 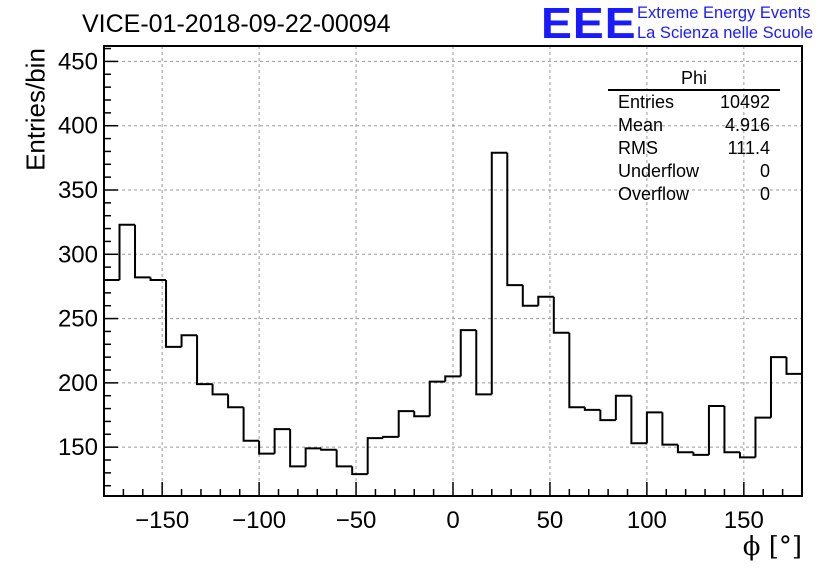 I want to click on stats-label: Entries, so click(x=646, y=102).